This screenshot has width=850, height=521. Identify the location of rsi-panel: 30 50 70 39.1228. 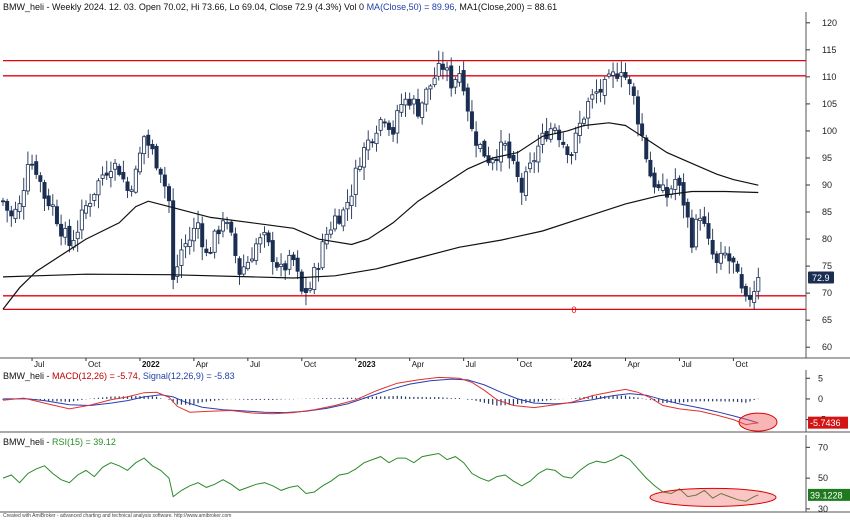
(426, 478).